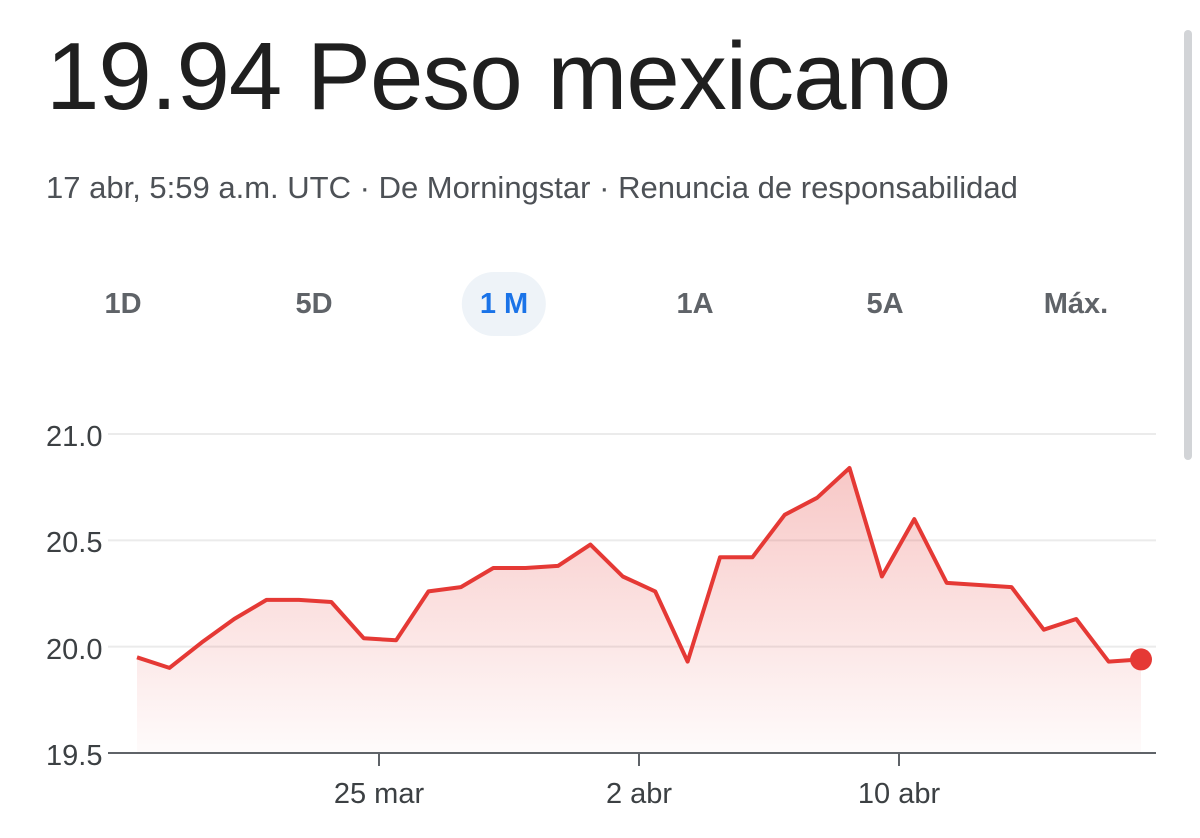  What do you see at coordinates (498, 76) in the screenshot?
I see `page-title: 19.94 Peso mexicano` at bounding box center [498, 76].